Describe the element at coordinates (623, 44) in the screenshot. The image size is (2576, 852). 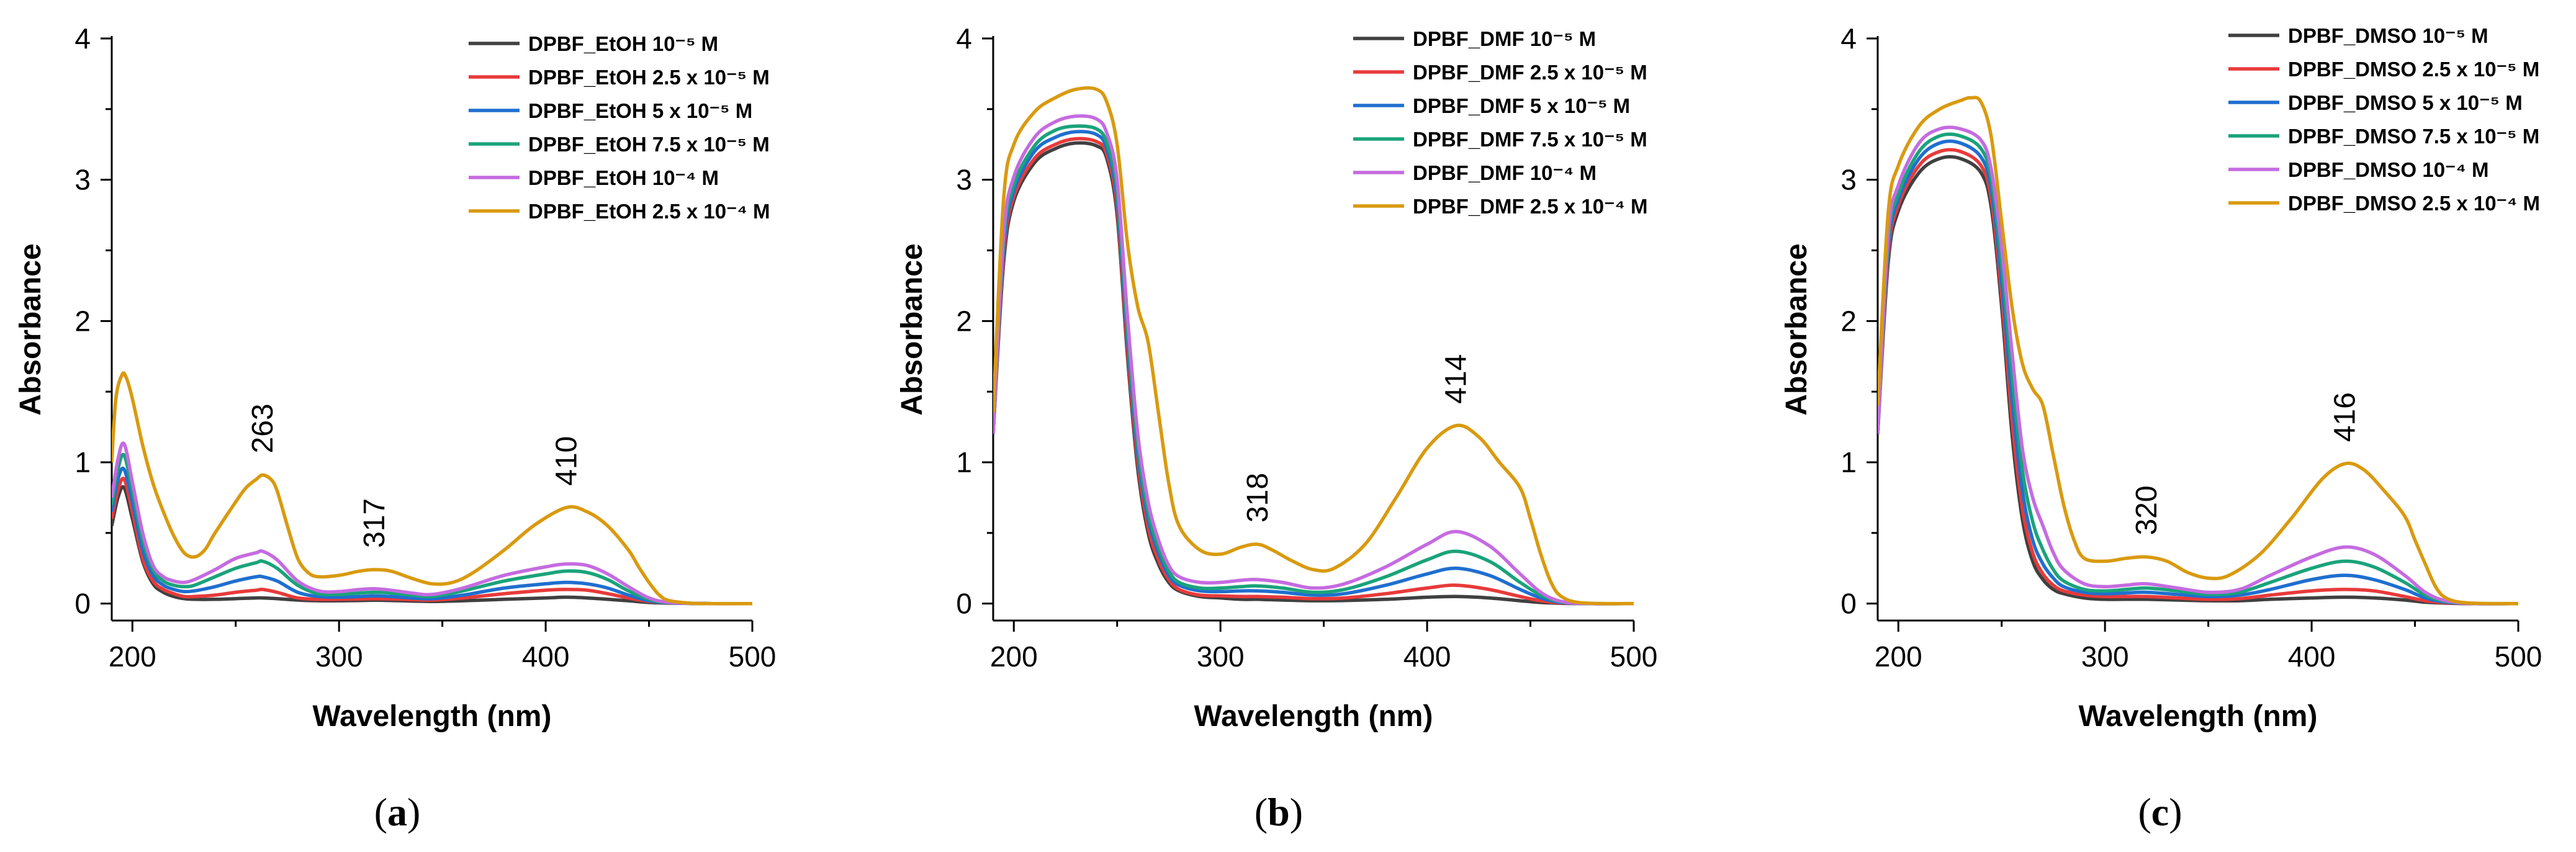
I see `legend-entry: DPBF_EtOH 10⁻⁵ M` at that location.